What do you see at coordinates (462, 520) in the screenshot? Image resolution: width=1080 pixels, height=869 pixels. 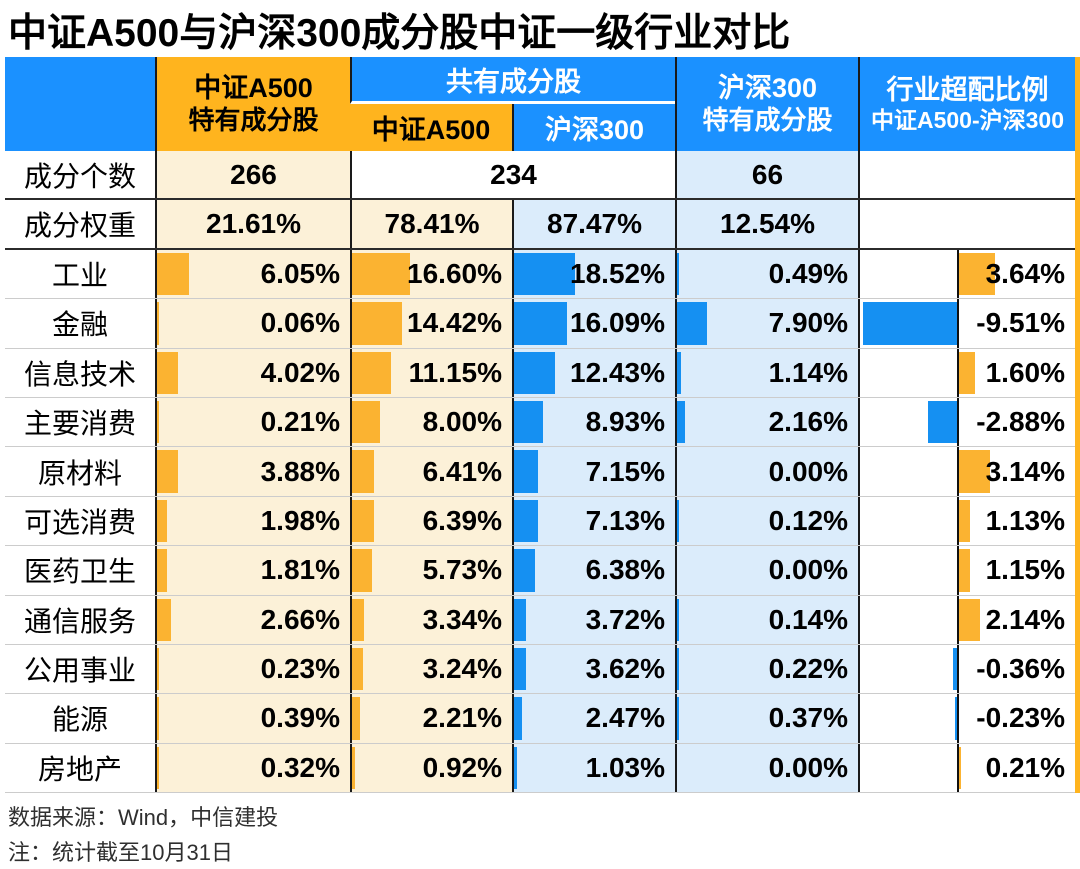 I see `shared-a500-value: 6.39%` at bounding box center [462, 520].